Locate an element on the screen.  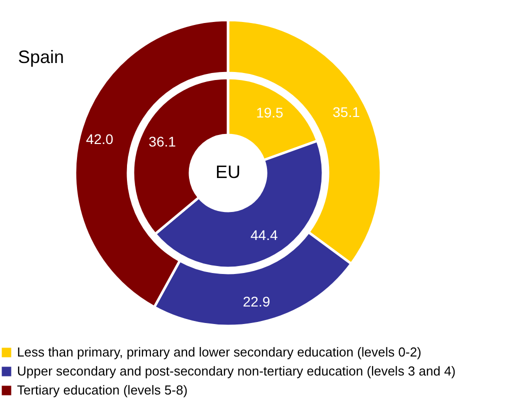
slice-label: EU is located at coordinates (228, 172).